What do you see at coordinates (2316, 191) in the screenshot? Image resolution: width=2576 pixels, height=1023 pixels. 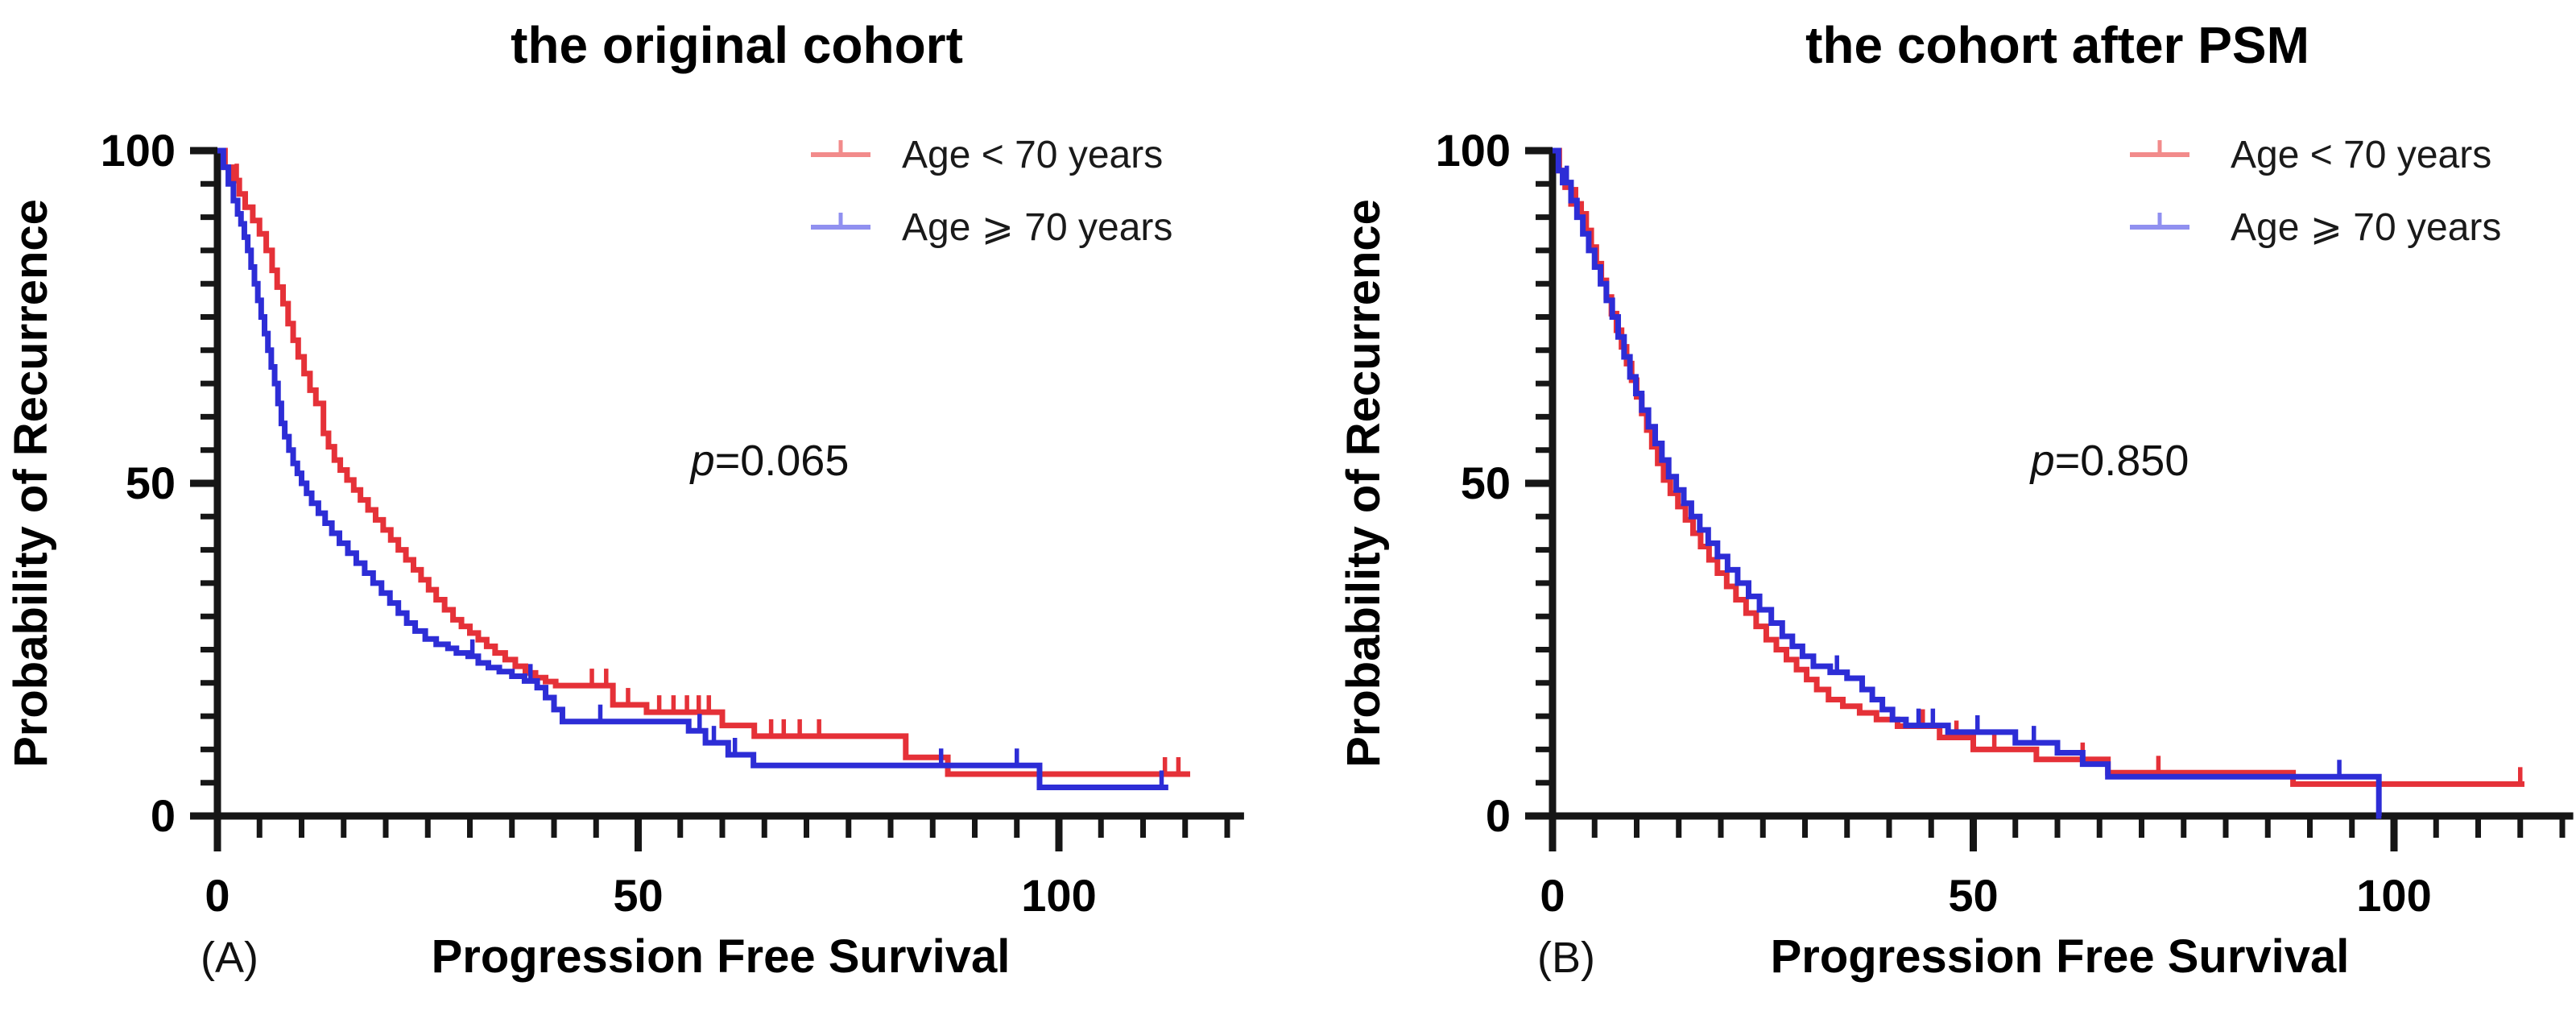 I see `panel-b-legend: Age < 70 years Age ⩾ 70 years` at bounding box center [2316, 191].